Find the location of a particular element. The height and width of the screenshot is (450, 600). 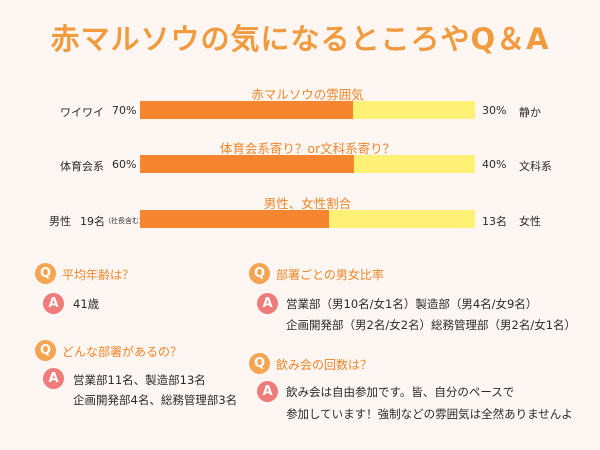

bar-title-atmosphere: 赤マルソウの雰囲気 is located at coordinates (307, 94).